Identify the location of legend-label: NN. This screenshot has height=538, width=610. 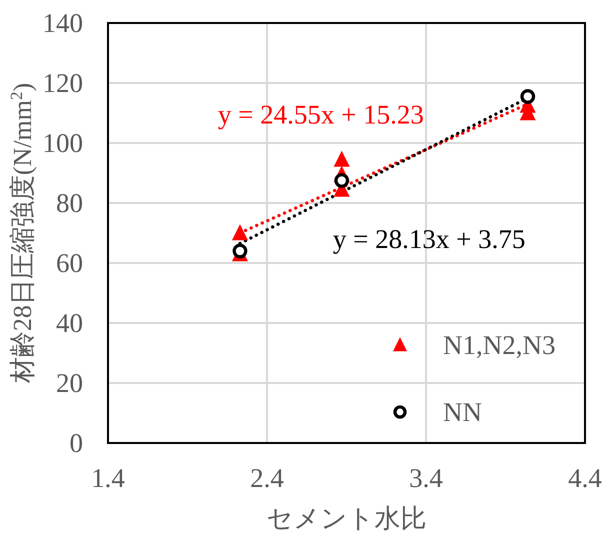
(462, 412).